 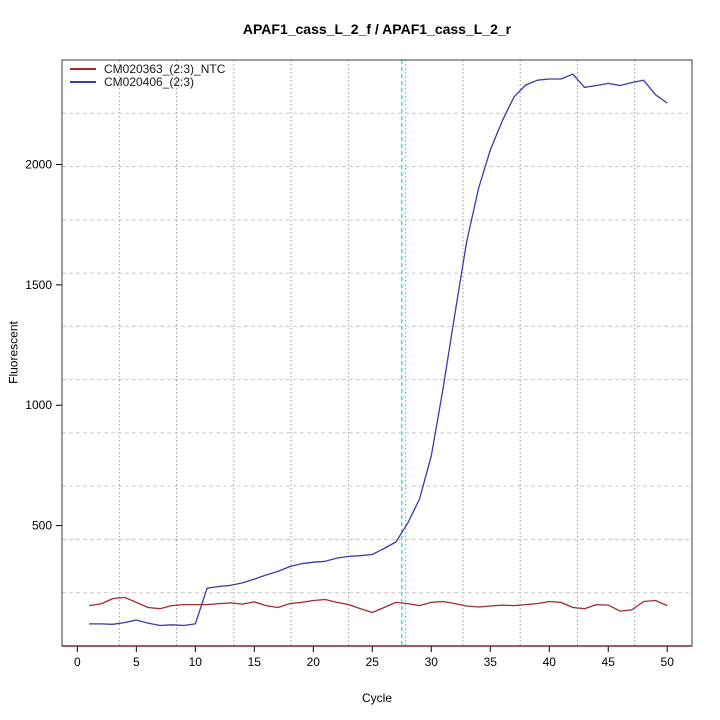 What do you see at coordinates (377, 29) in the screenshot?
I see `chart-title: APAF1_cass_L_2_f / APAF1_cass_L_2_r` at bounding box center [377, 29].